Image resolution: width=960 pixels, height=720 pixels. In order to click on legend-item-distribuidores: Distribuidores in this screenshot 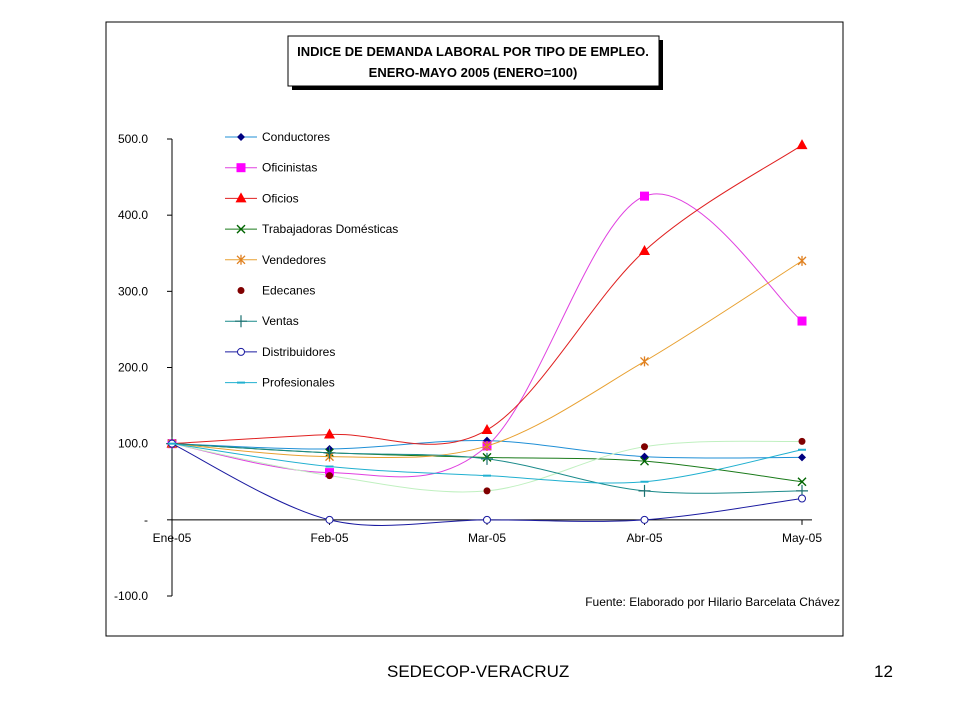, I will do `click(280, 352)`.